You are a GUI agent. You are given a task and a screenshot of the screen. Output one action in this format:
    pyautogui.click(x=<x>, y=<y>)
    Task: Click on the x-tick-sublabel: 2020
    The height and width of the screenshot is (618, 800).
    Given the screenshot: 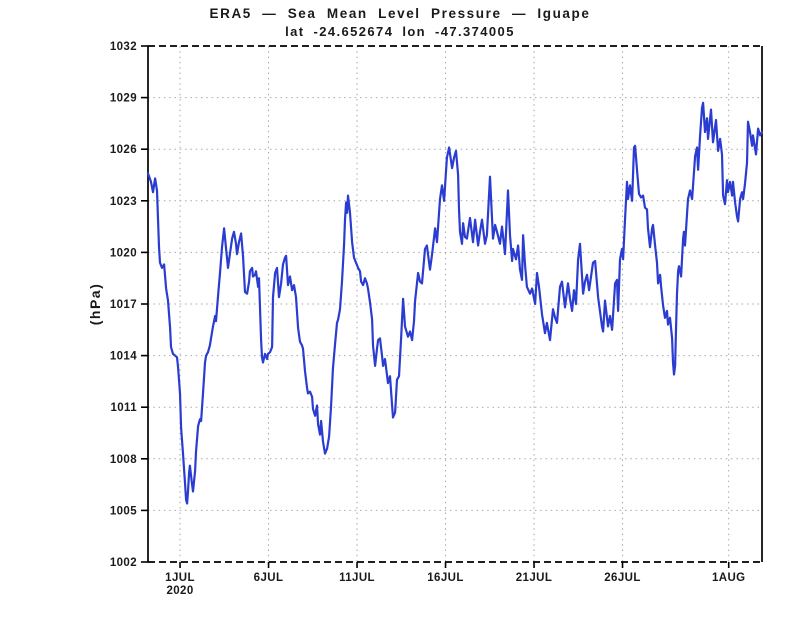 What is the action you would take?
    pyautogui.click(x=179, y=591)
    